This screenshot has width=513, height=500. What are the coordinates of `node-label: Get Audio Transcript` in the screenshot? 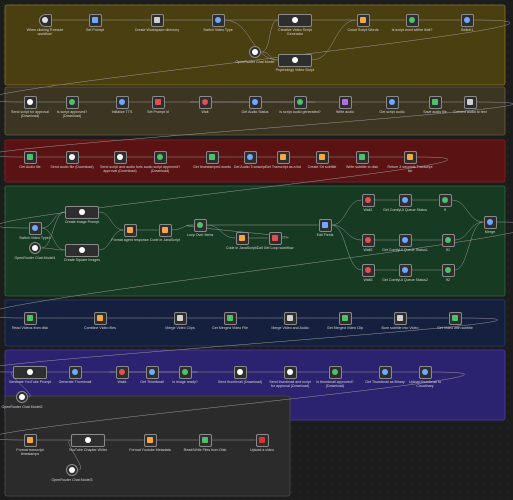 It's located at (250, 167).